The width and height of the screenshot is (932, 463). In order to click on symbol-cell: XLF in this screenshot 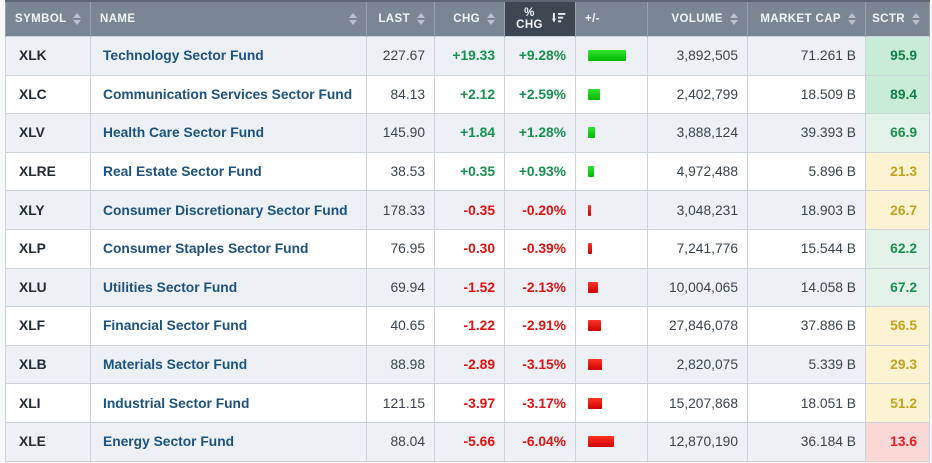, I will do `click(48, 326)`.